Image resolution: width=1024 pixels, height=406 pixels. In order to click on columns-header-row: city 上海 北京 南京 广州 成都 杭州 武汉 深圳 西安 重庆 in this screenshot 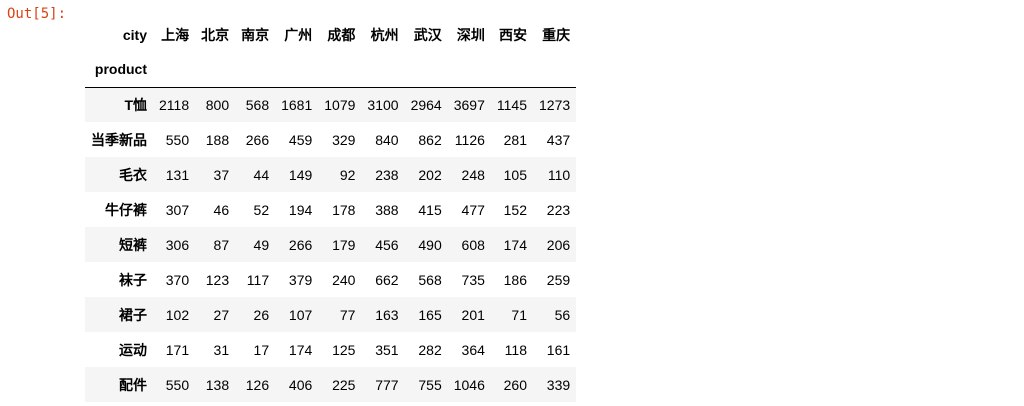, I will do `click(330, 34)`.